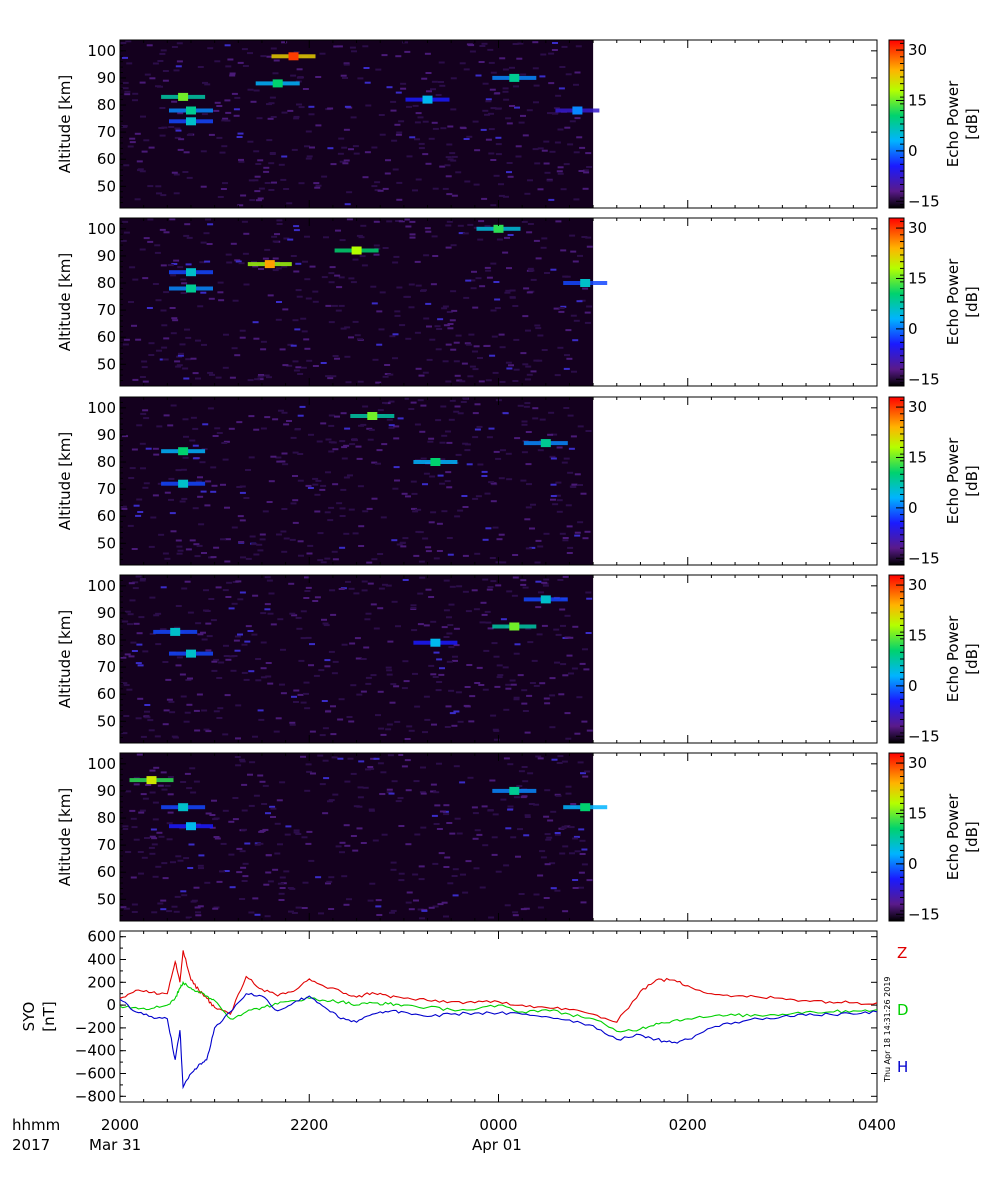 The width and height of the screenshot is (1000, 1200). Describe the element at coordinates (106, 791) in the screenshot. I see `y-tick-label: 90` at that location.